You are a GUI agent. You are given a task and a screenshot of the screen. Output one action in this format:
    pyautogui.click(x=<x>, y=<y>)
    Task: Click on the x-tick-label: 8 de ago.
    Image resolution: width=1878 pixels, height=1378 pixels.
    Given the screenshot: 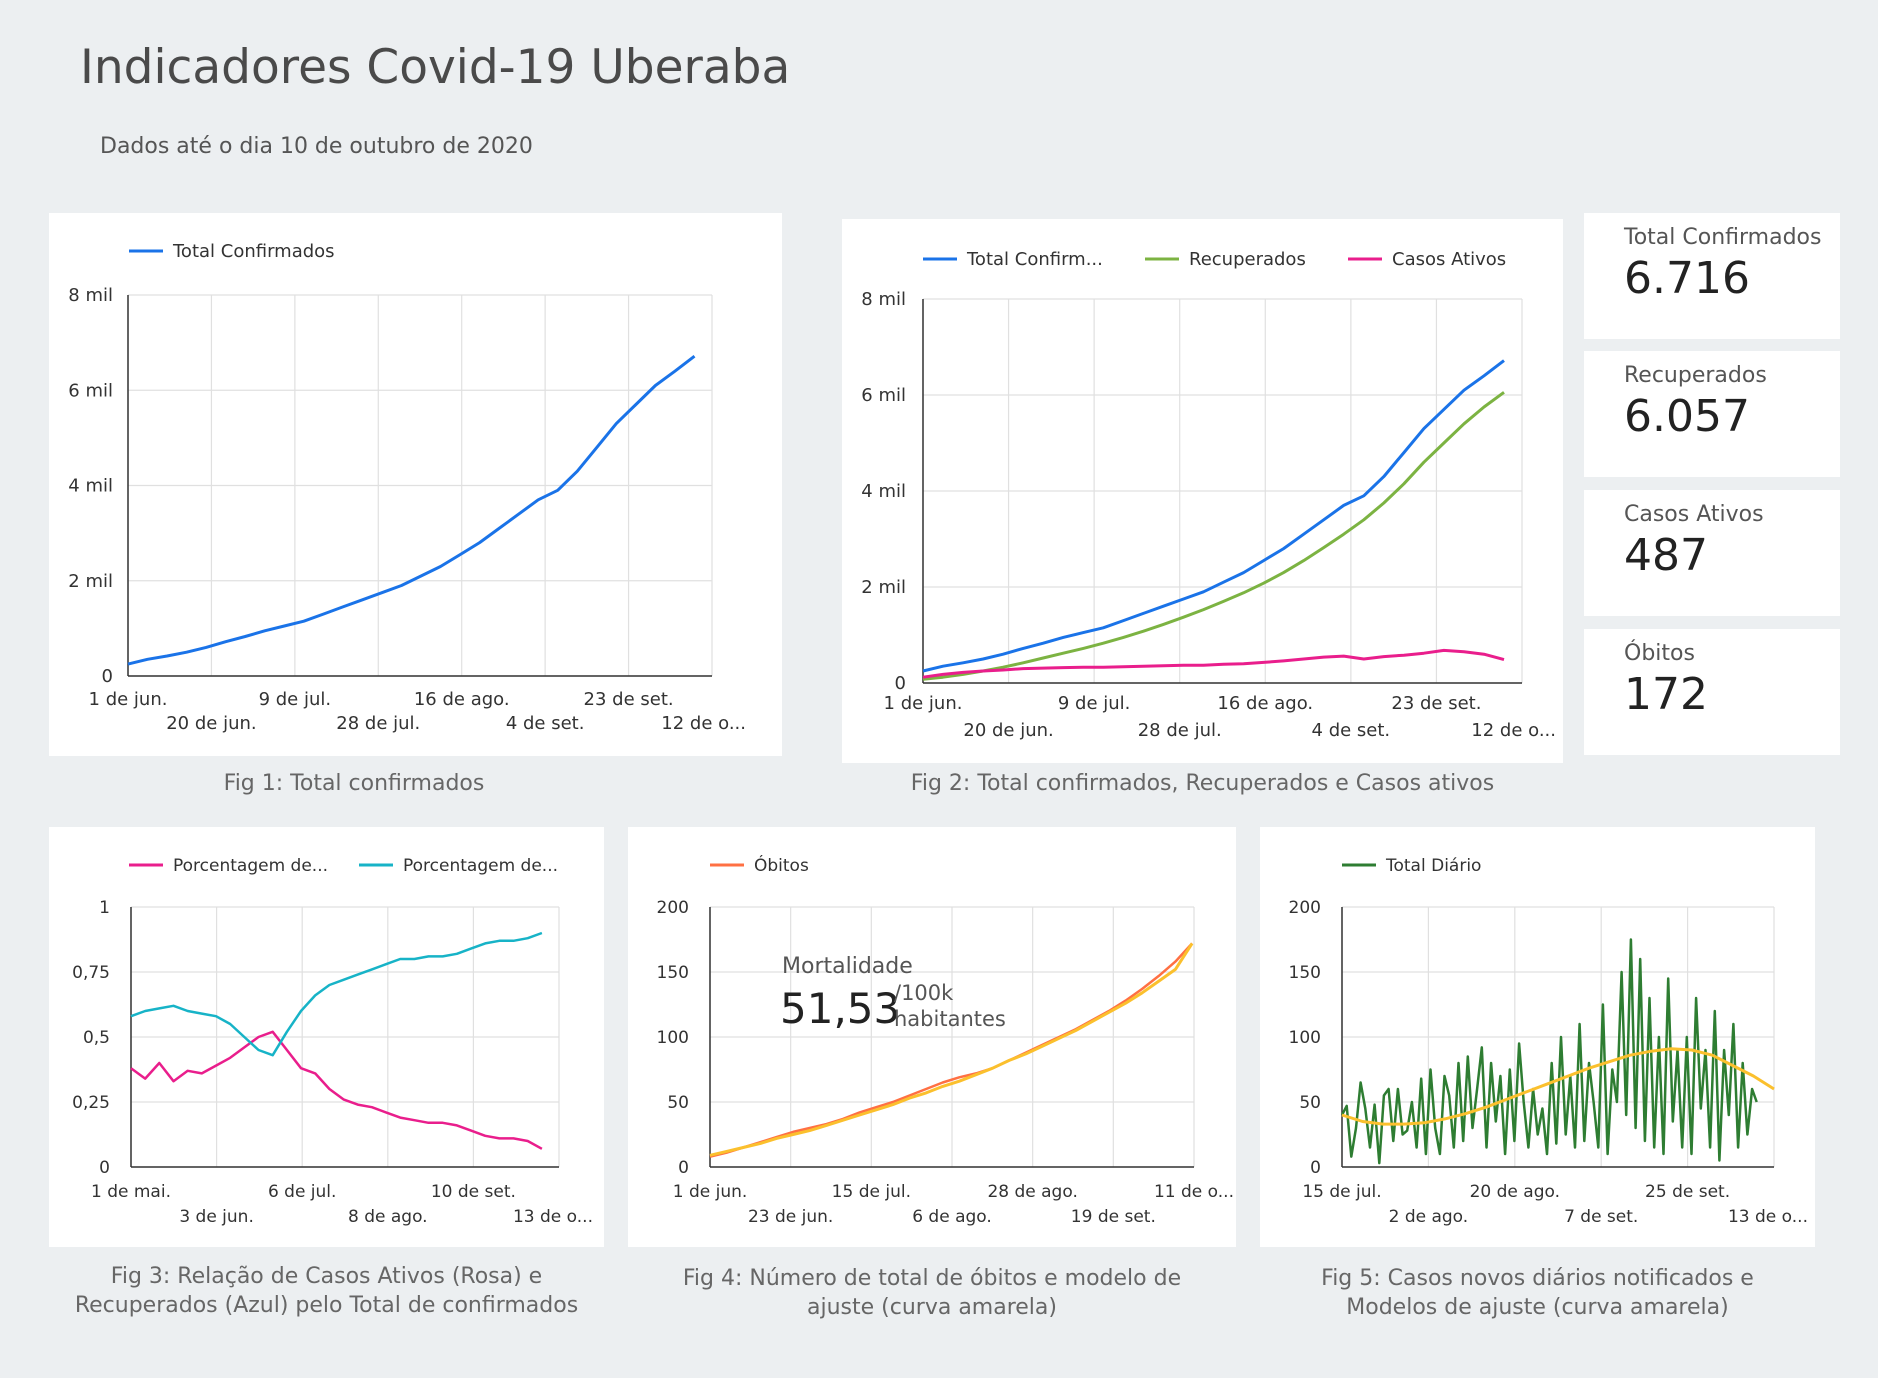 What is the action you would take?
    pyautogui.click(x=388, y=1217)
    